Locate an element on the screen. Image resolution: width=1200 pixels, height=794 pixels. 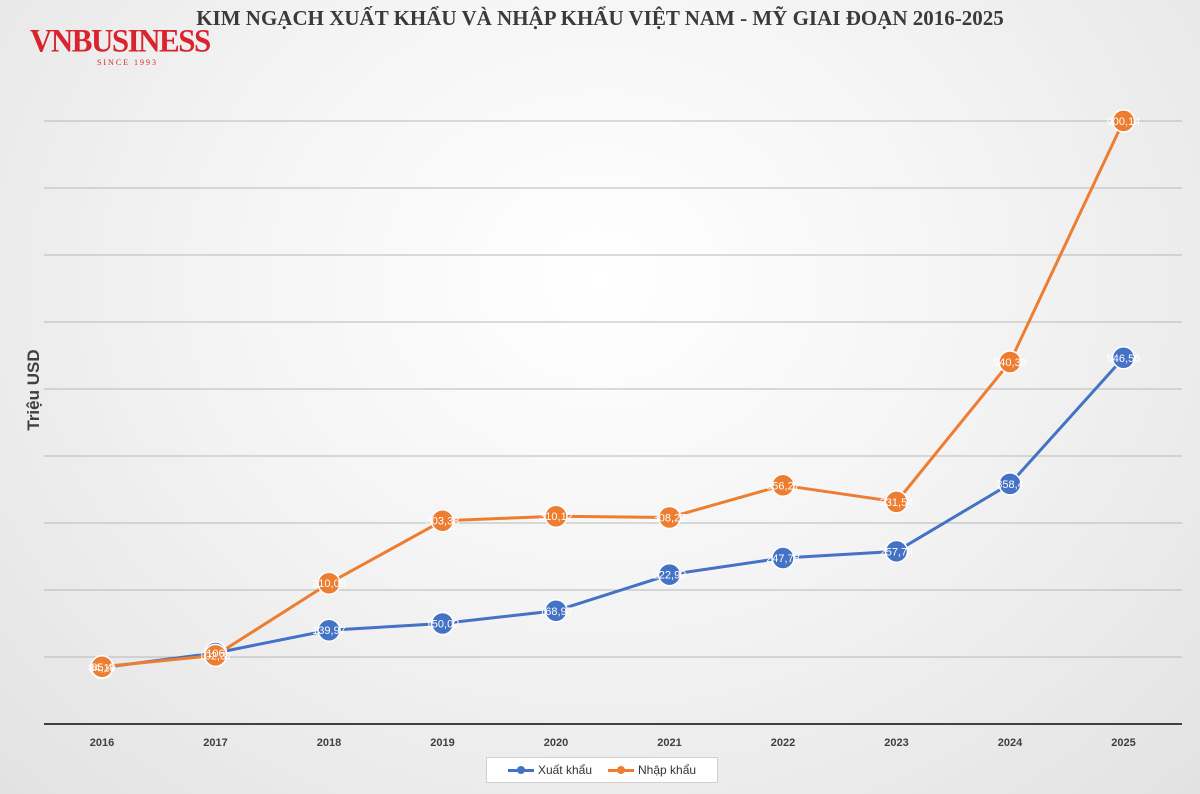
data-label: 102,37 is located at coordinates (216, 656).